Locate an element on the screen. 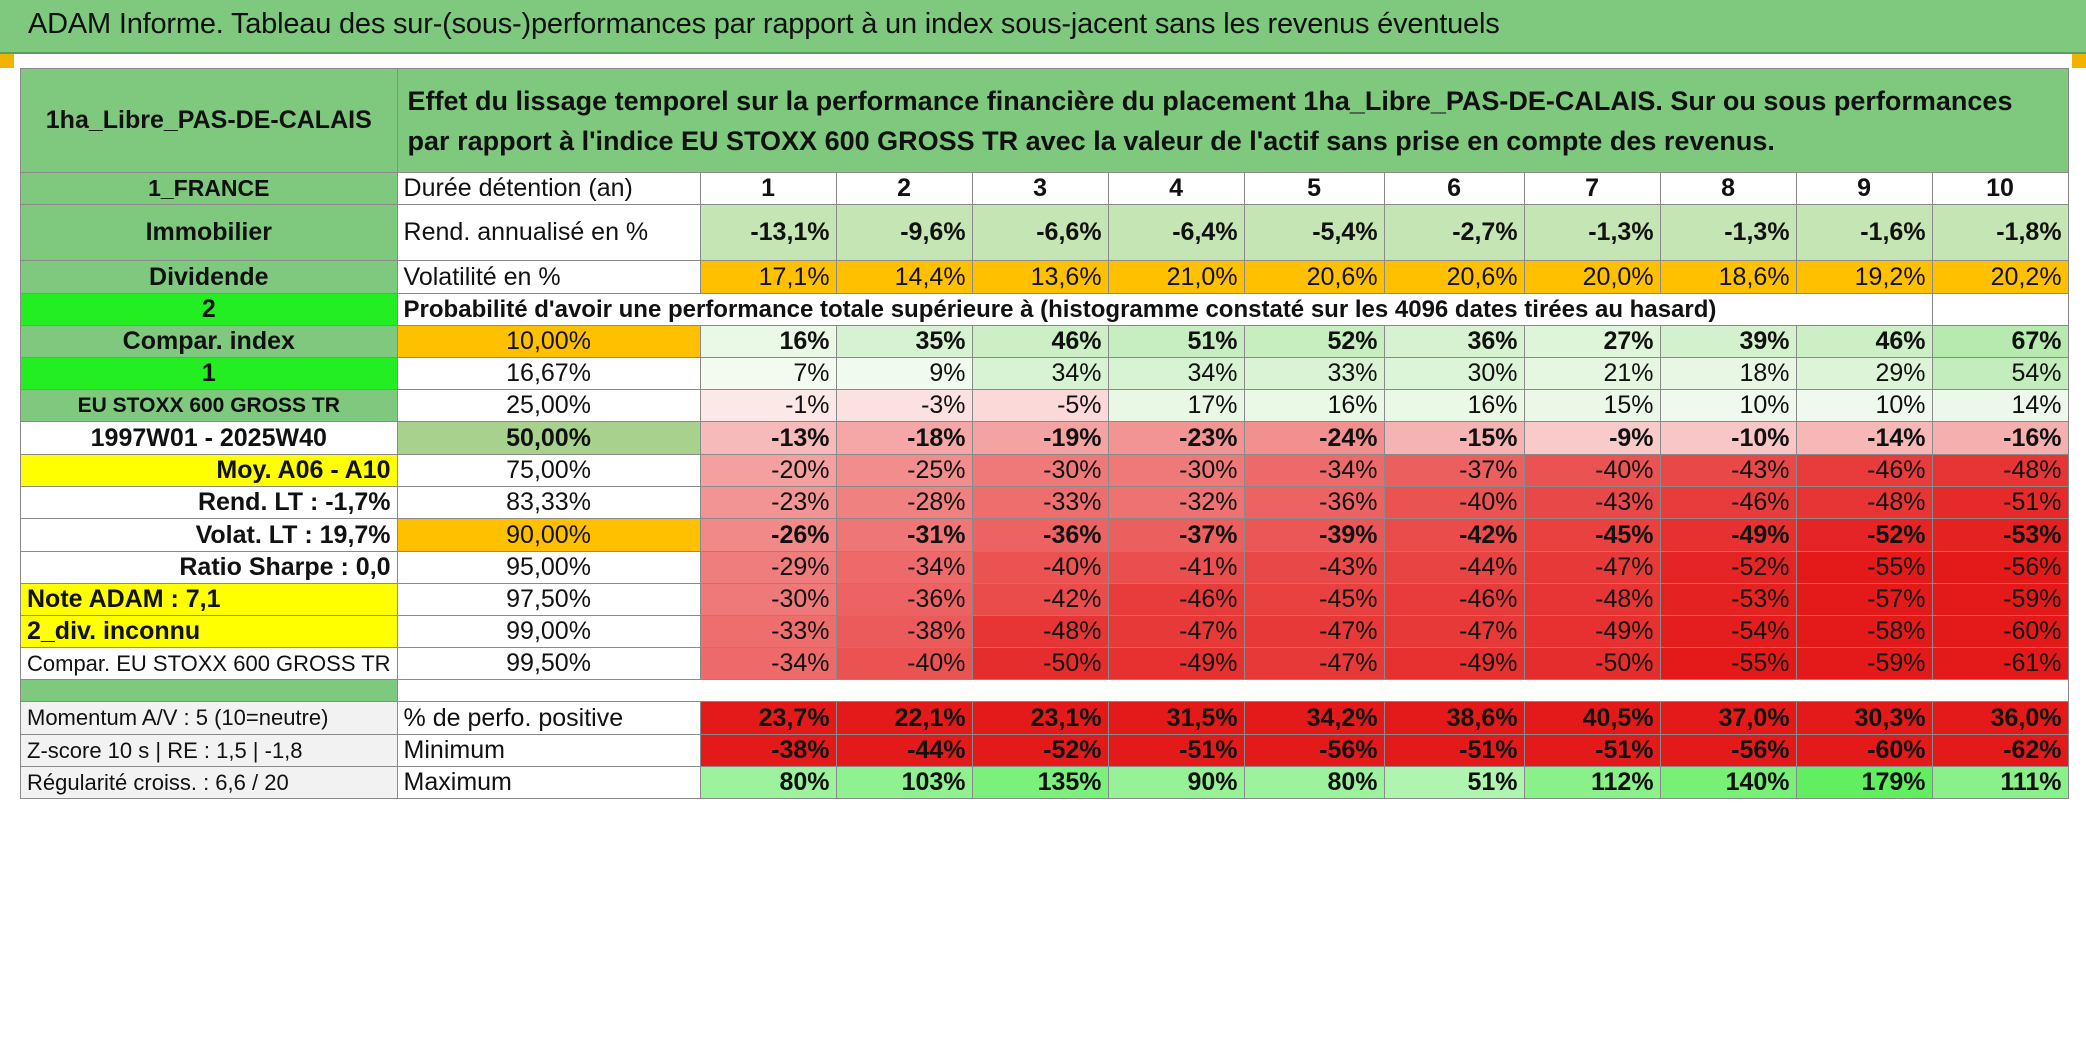  year-header: 3 is located at coordinates (1040, 188).